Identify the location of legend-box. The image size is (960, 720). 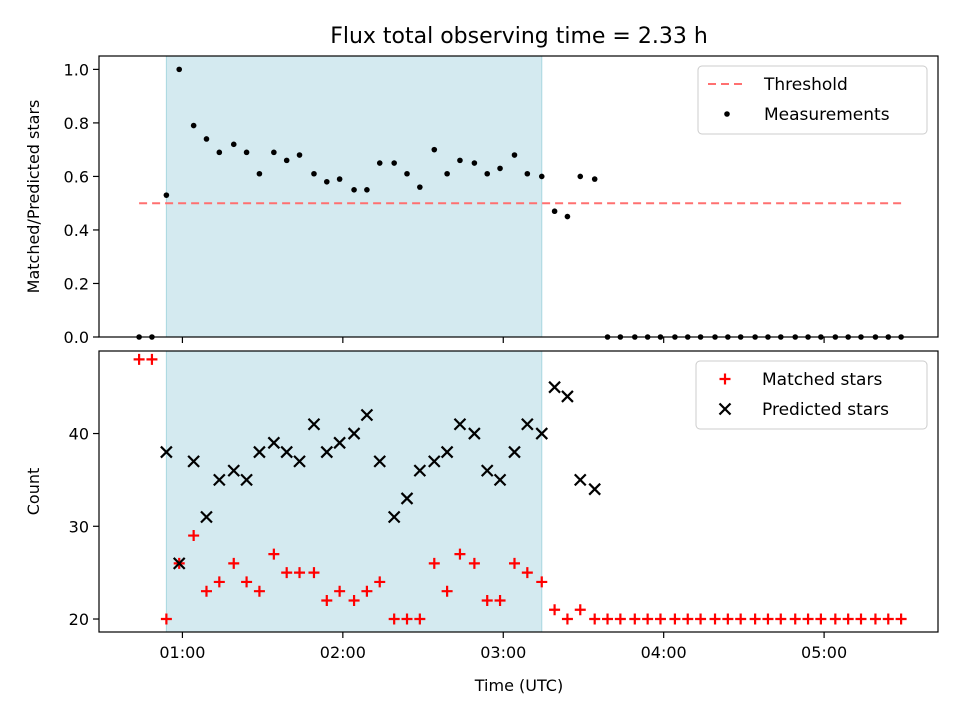
(811, 395).